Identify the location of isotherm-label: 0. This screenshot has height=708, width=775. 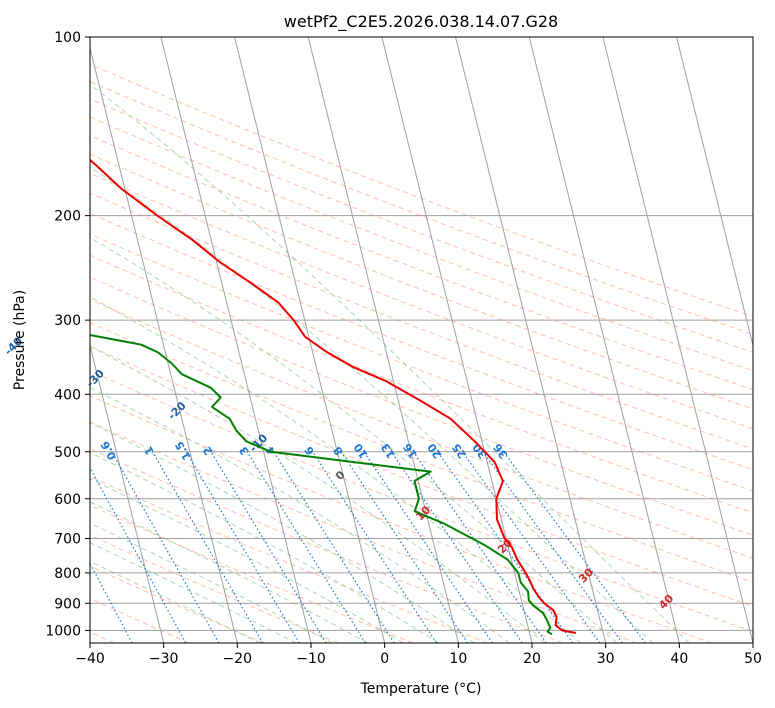
(340, 475).